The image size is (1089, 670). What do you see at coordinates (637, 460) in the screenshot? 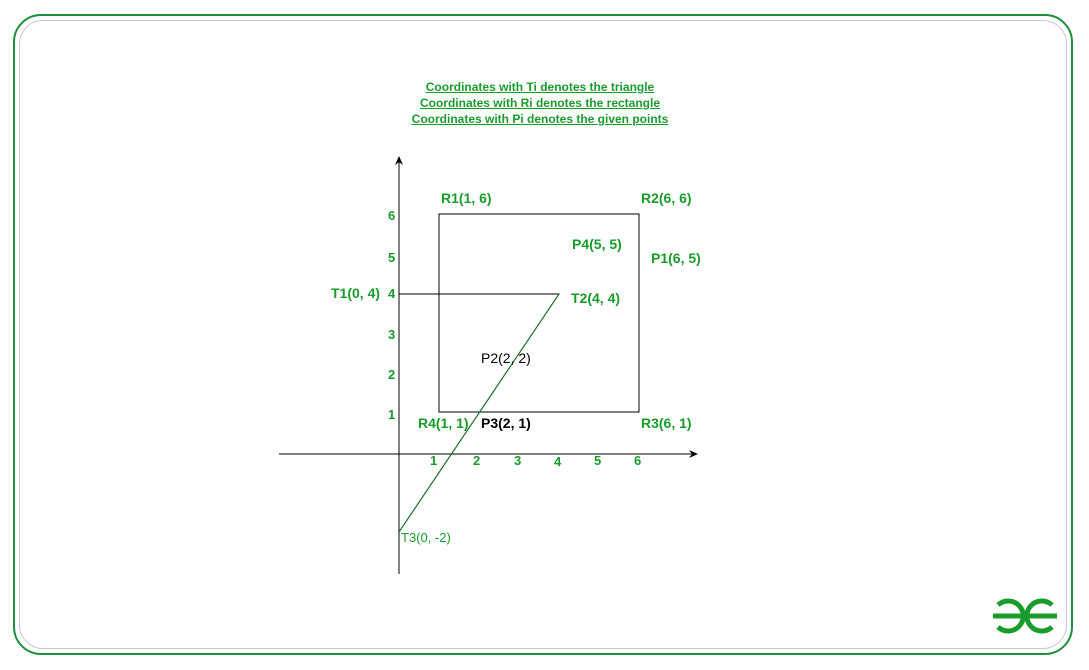
I see `x-tick-6: 6` at bounding box center [637, 460].